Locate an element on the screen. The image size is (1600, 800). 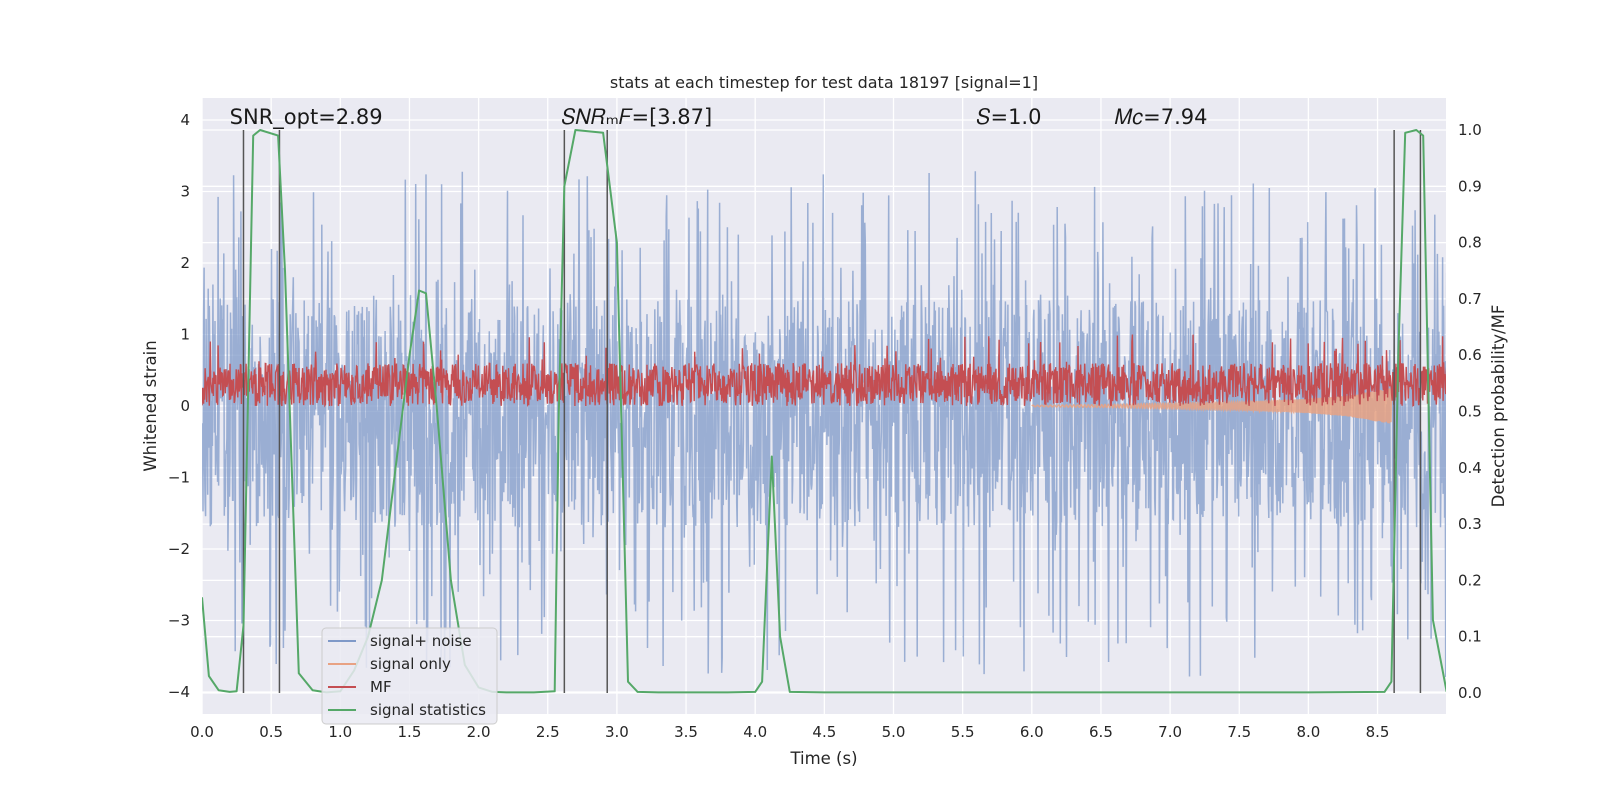
y2-tick-label: 1.0 is located at coordinates (1470, 130).